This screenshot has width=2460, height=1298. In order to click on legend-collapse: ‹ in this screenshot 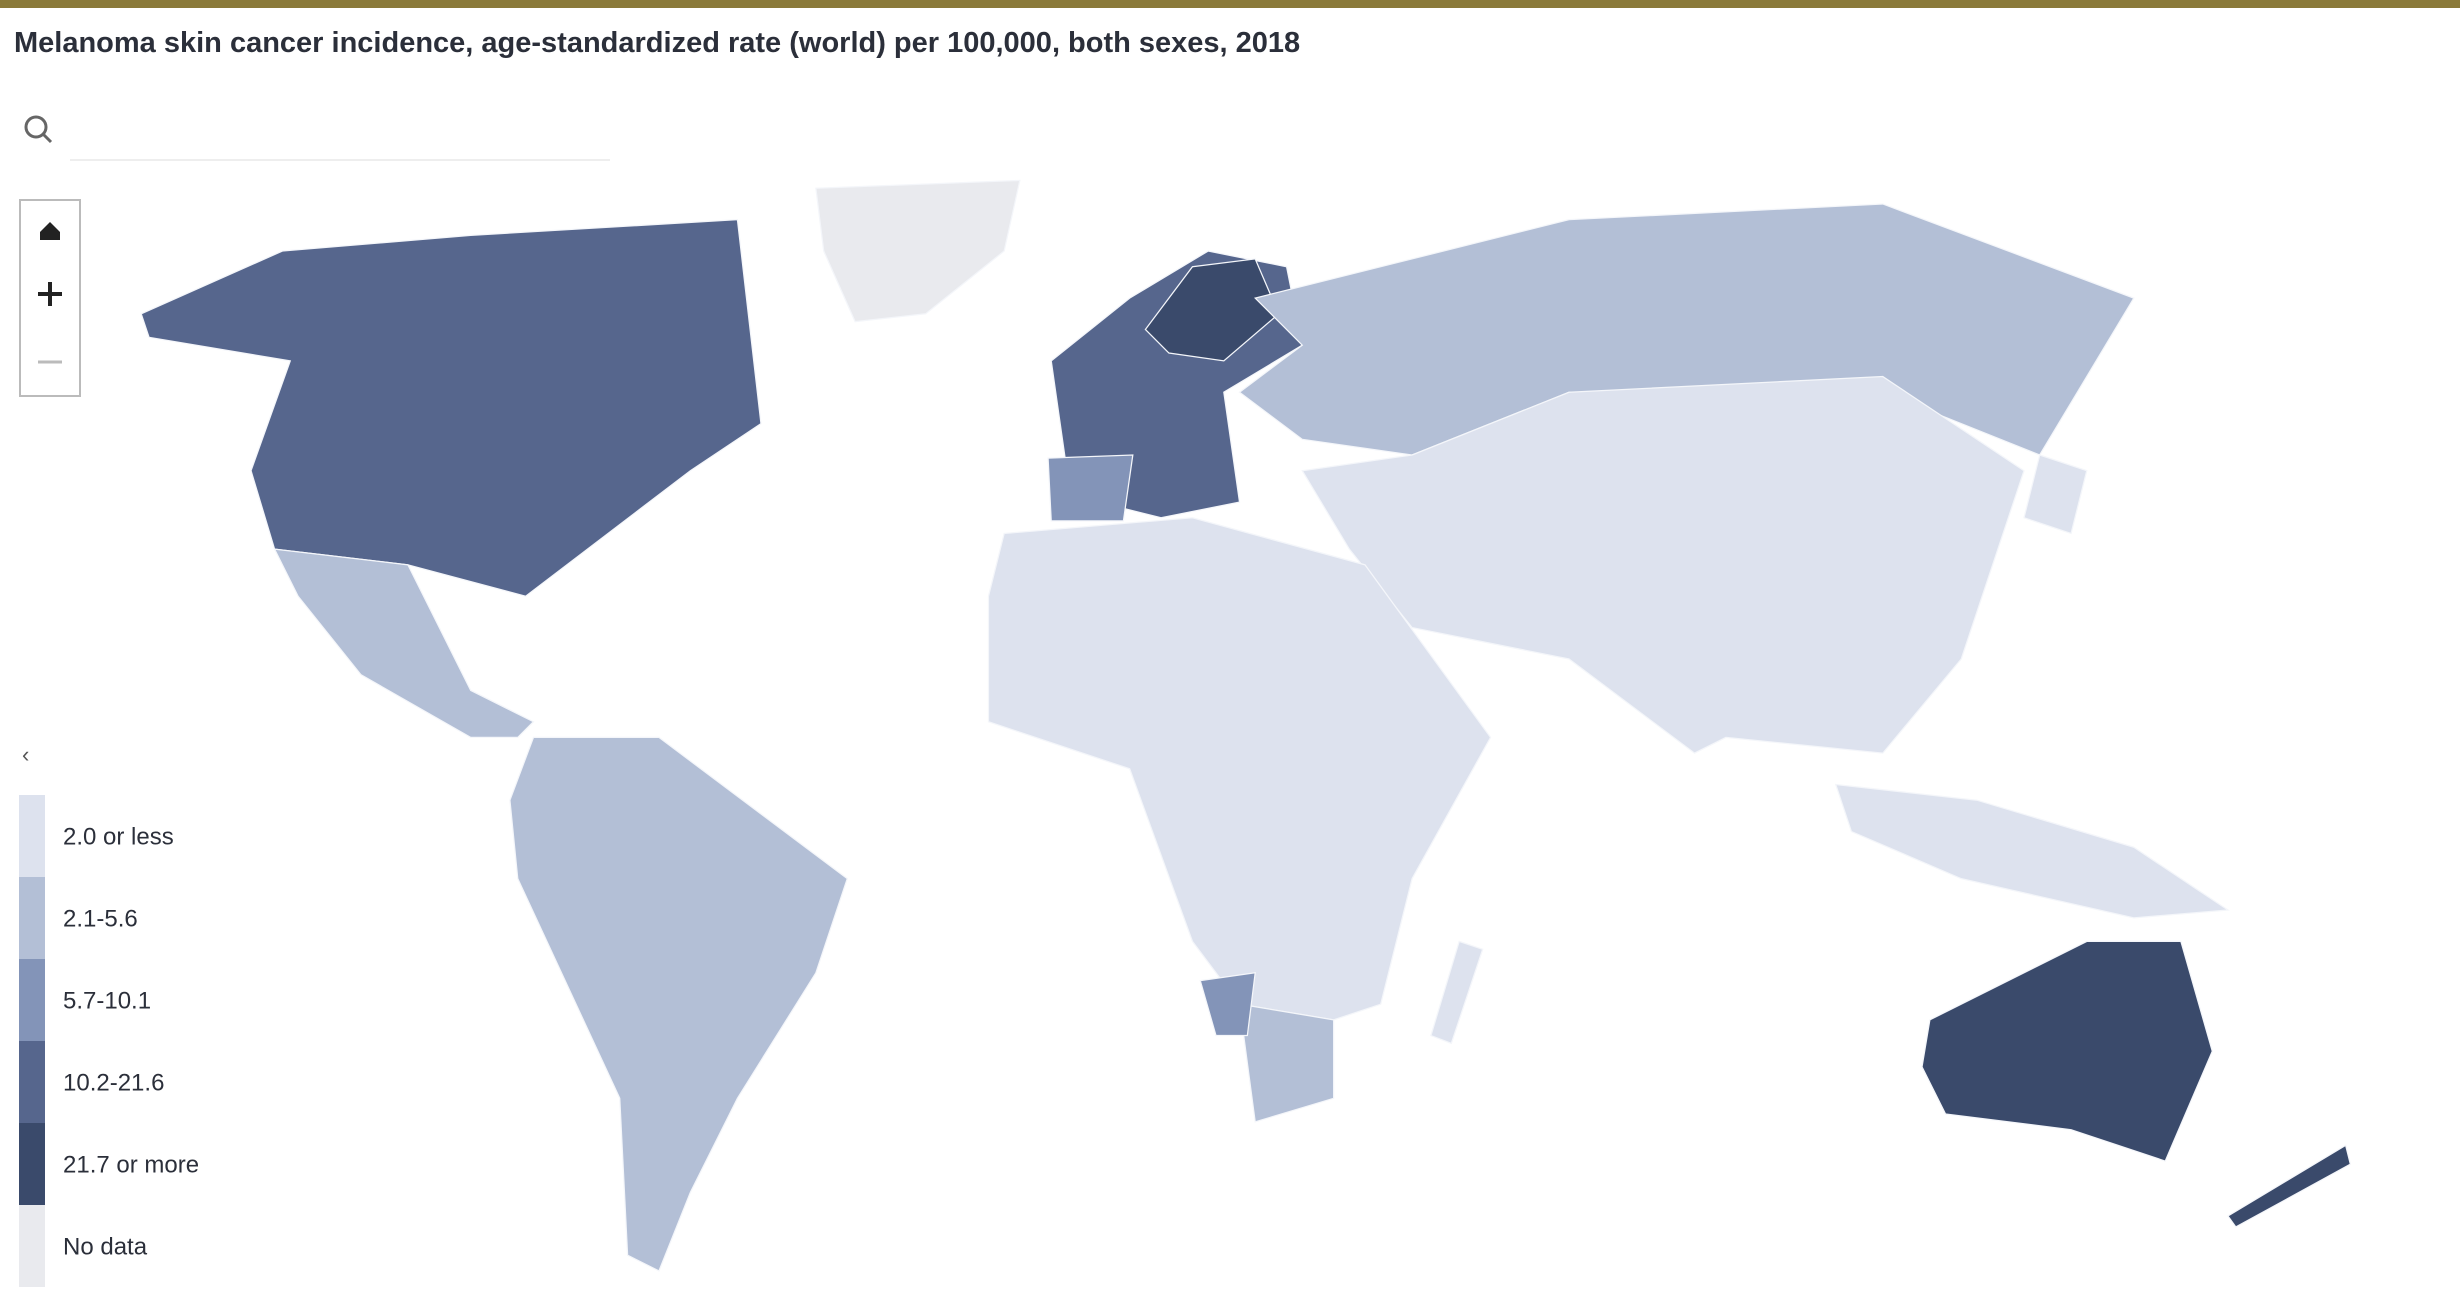, I will do `click(25, 754)`.